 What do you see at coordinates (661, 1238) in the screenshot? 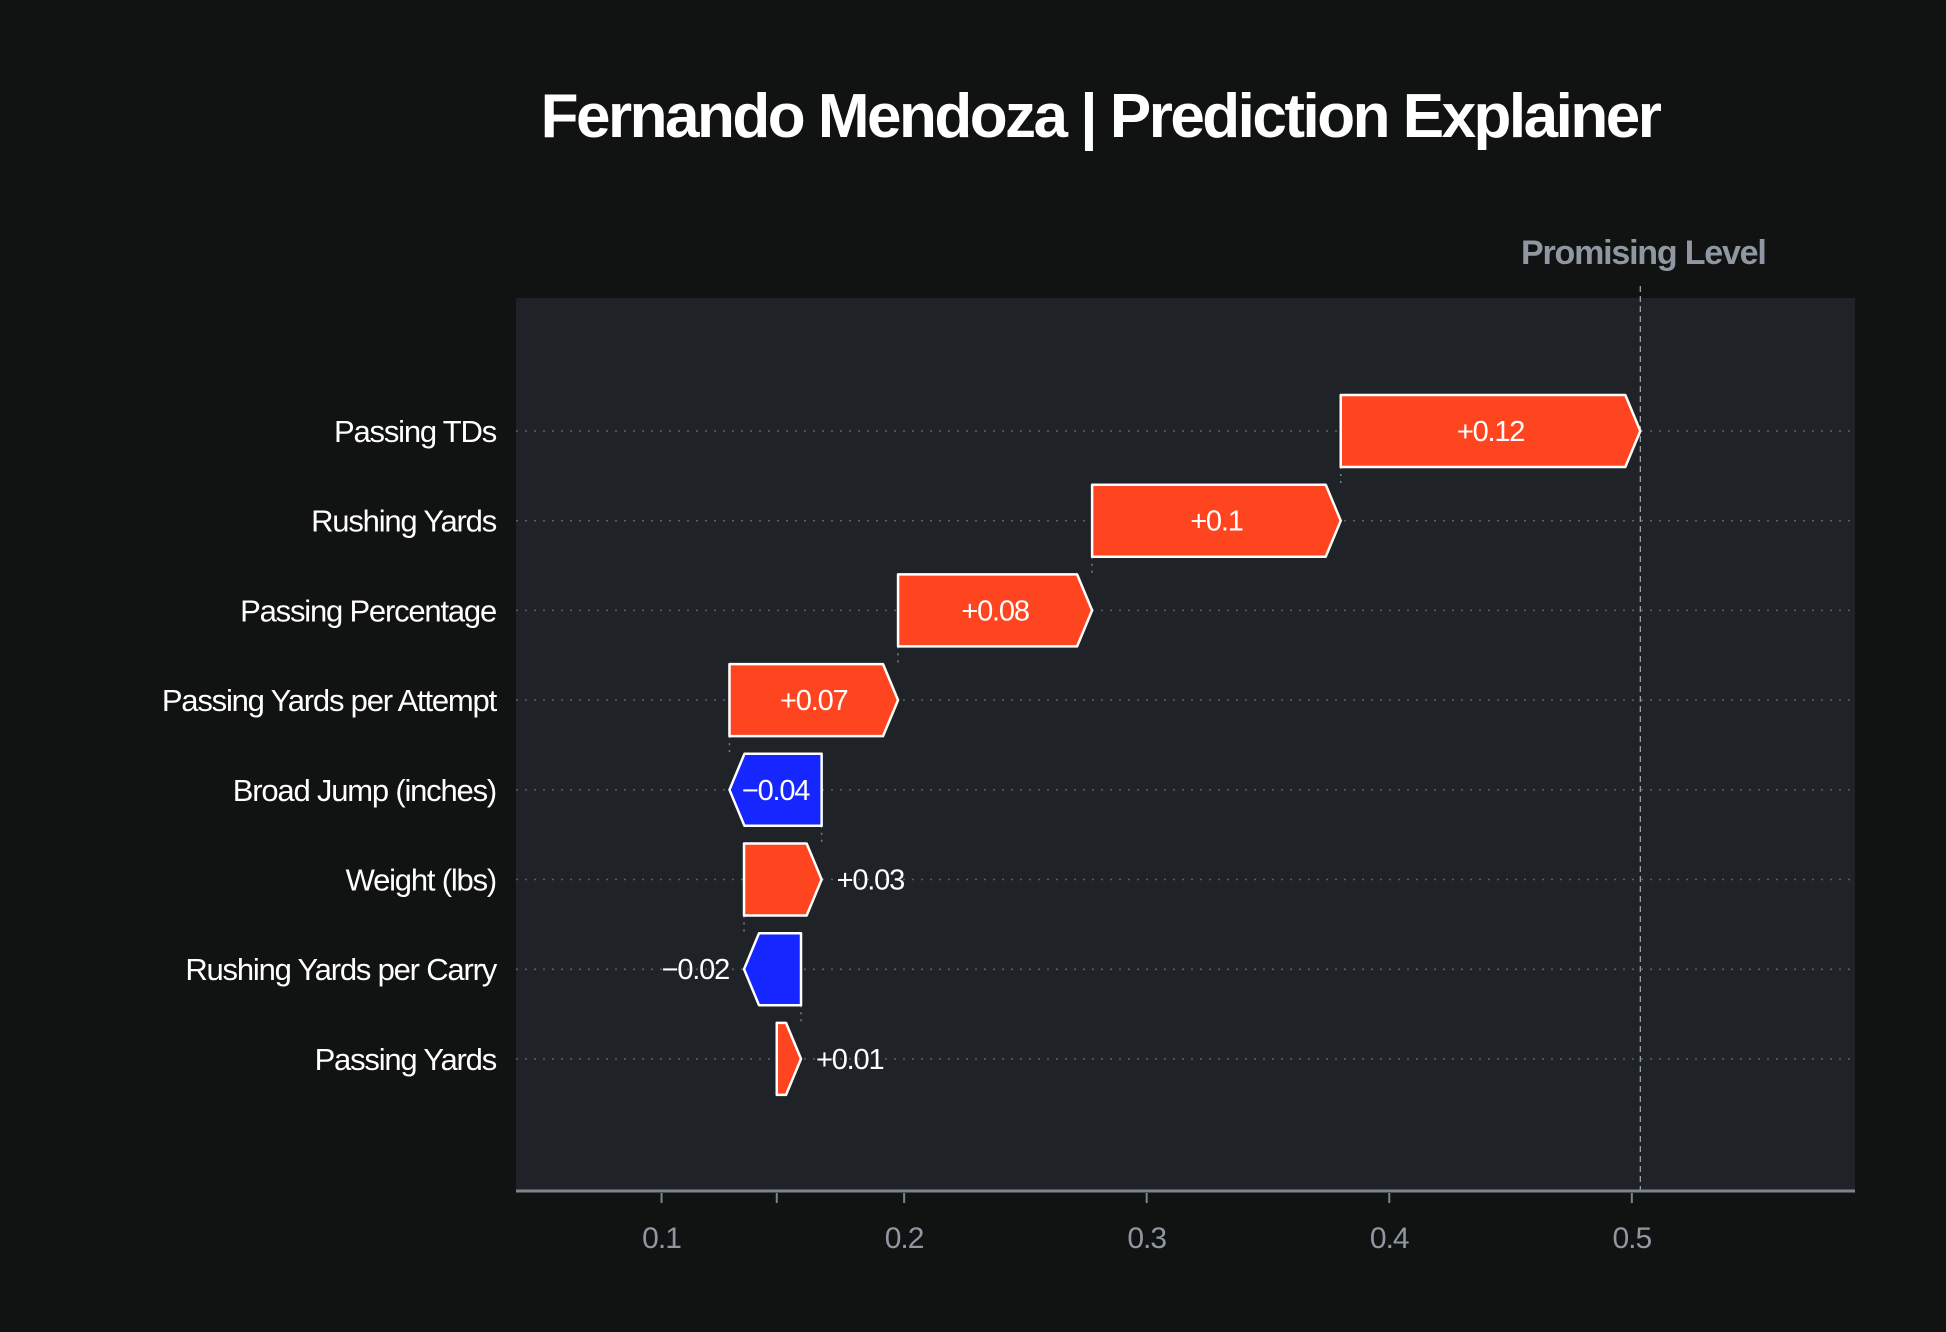
I see `x-tick-label: 0.1` at bounding box center [661, 1238].